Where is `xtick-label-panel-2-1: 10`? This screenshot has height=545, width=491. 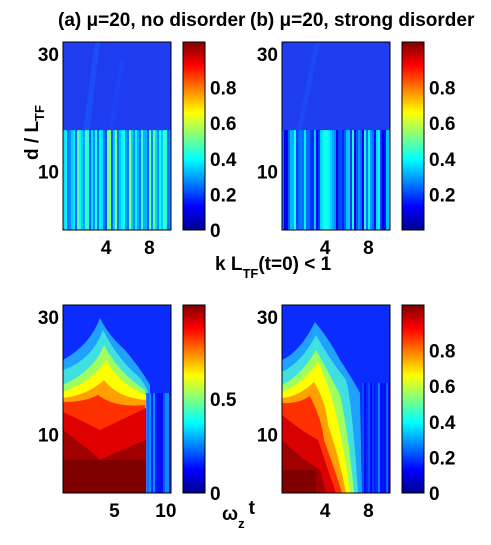 xtick-label-panel-2-1: 10 is located at coordinates (165, 511).